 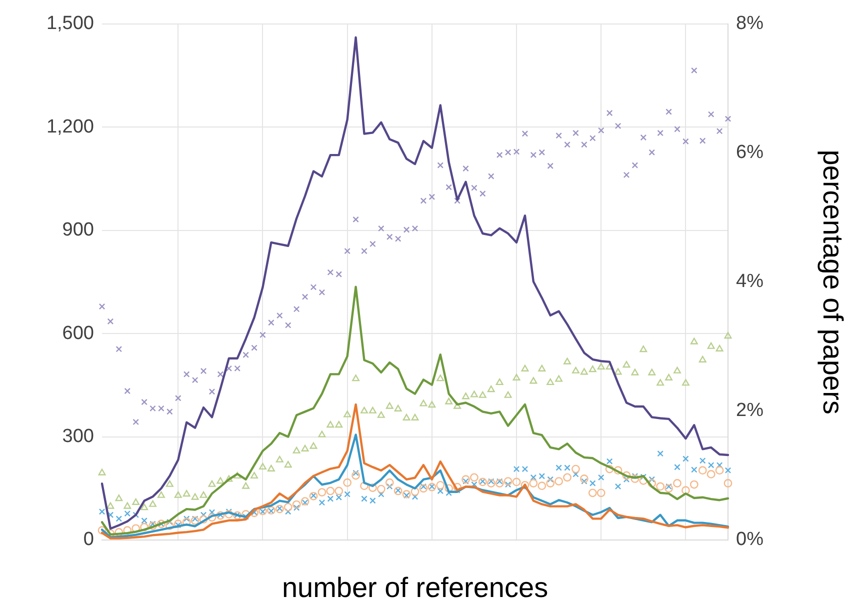 What do you see at coordinates (415, 587) in the screenshot?
I see `x-axis-title: number of references` at bounding box center [415, 587].